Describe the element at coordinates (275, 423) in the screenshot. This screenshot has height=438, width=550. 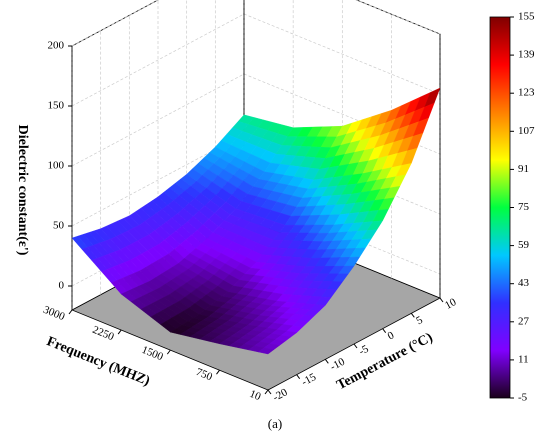
I see `caption: (a)` at that location.